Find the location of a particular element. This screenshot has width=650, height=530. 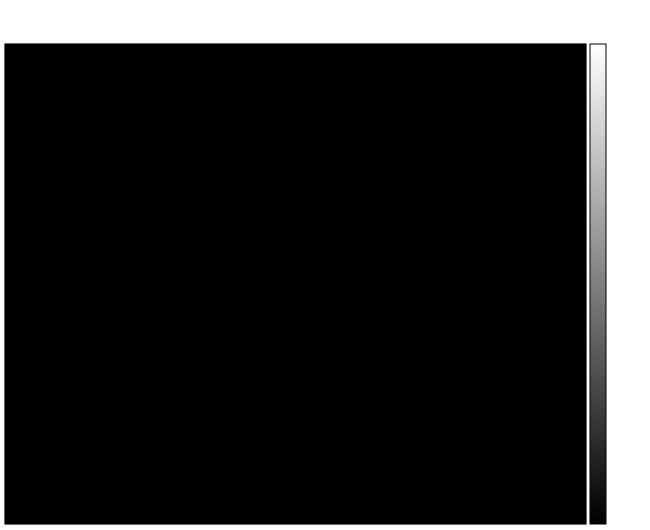

colorbar is located at coordinates (598, 284).